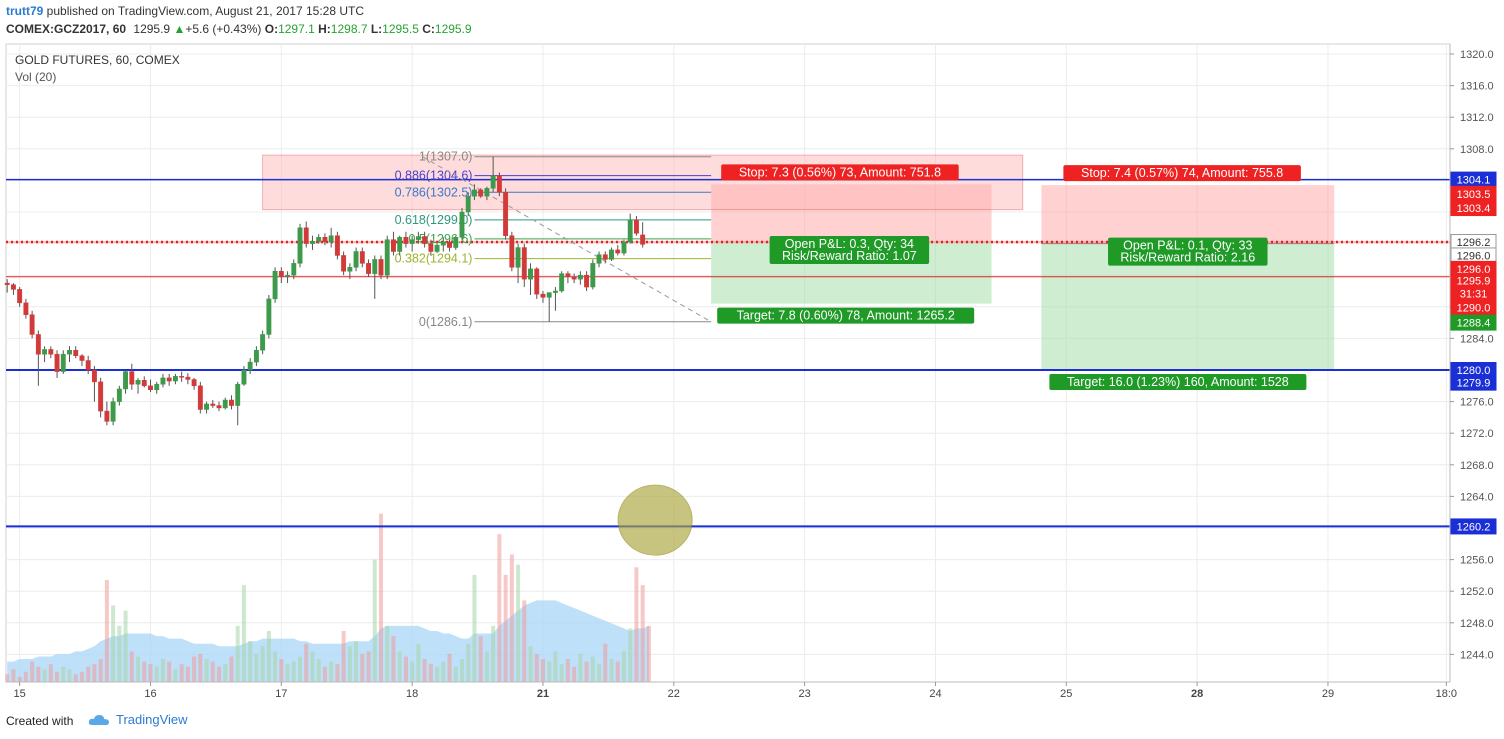 The height and width of the screenshot is (739, 1504). What do you see at coordinates (20, 694) in the screenshot?
I see `x-tick-label: 15` at bounding box center [20, 694].